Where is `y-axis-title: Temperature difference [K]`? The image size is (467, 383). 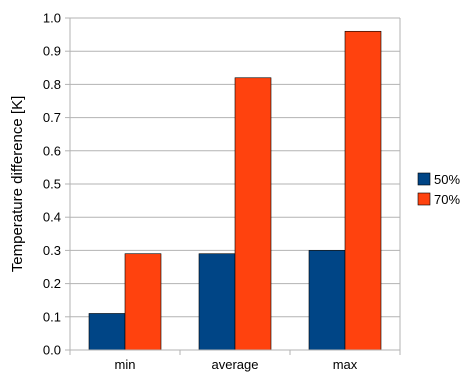 y-axis-title: Temperature difference [K] is located at coordinates (17, 184).